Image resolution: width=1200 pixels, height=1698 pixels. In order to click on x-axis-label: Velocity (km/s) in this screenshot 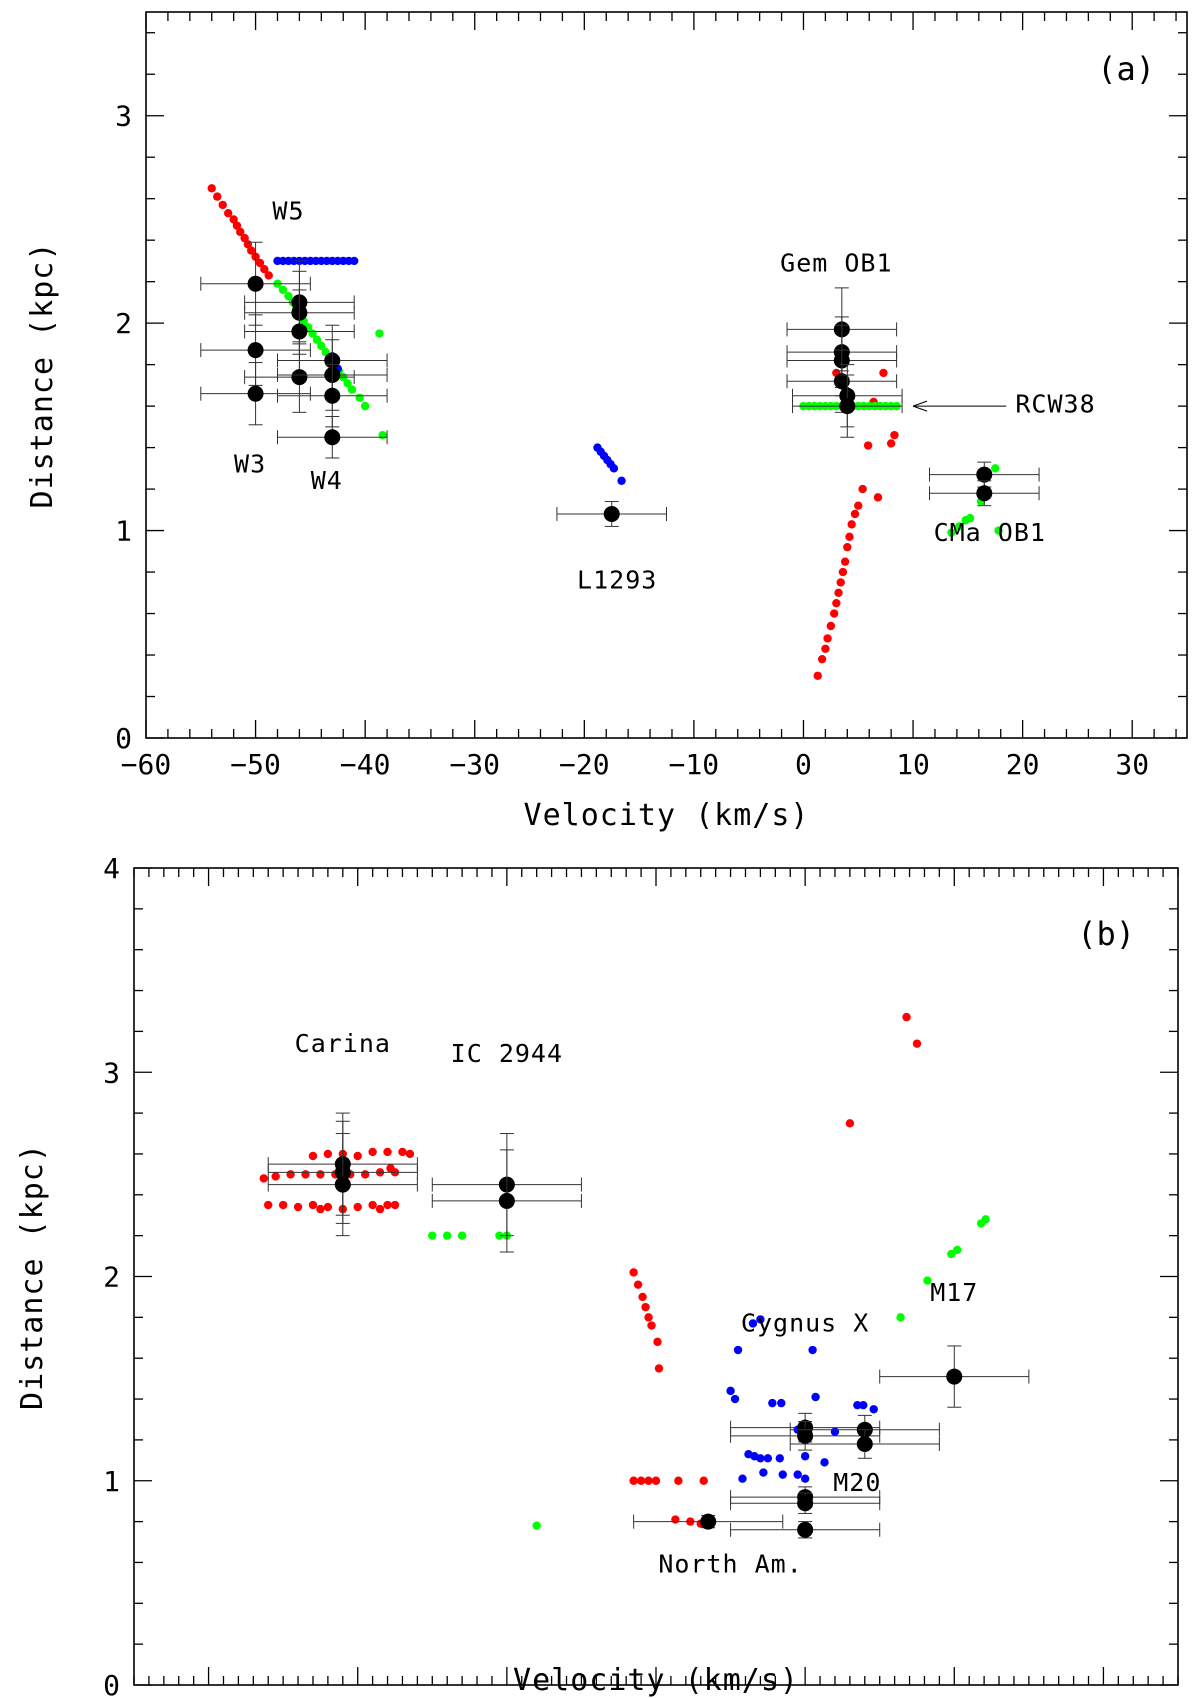, I will do `click(656, 1680)`.